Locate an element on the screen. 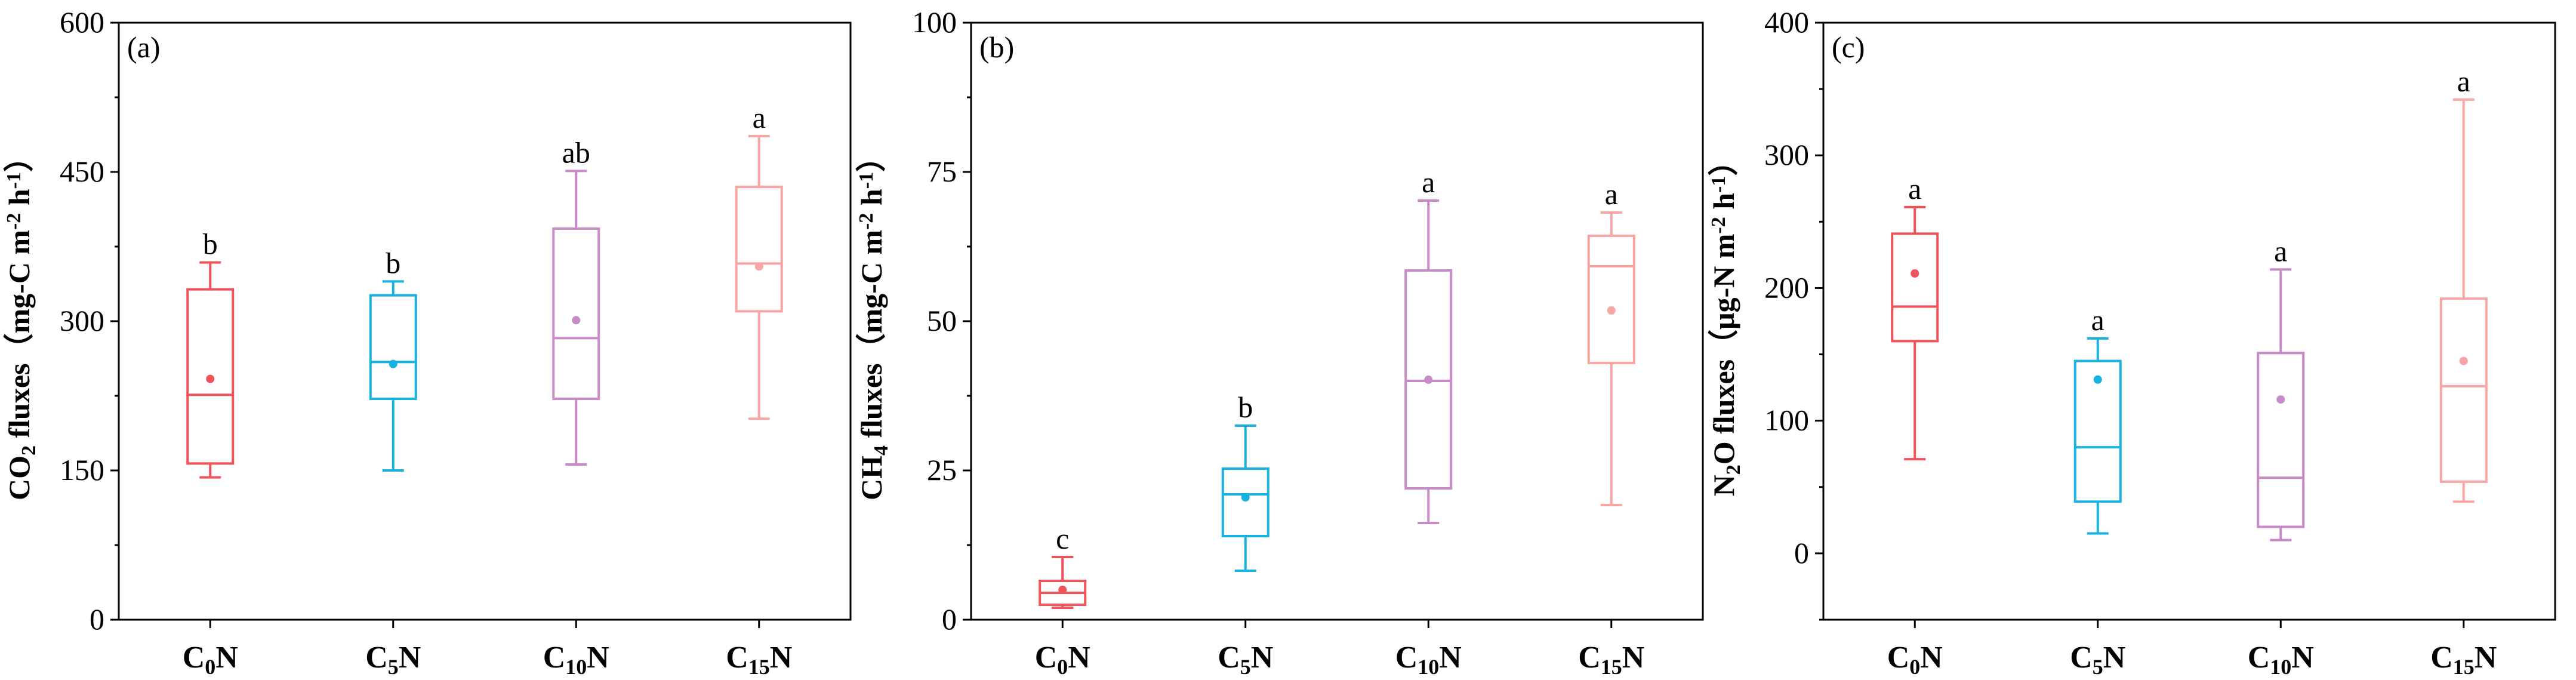 The image size is (2576, 680). box-C15N: a is located at coordinates (759, 260).